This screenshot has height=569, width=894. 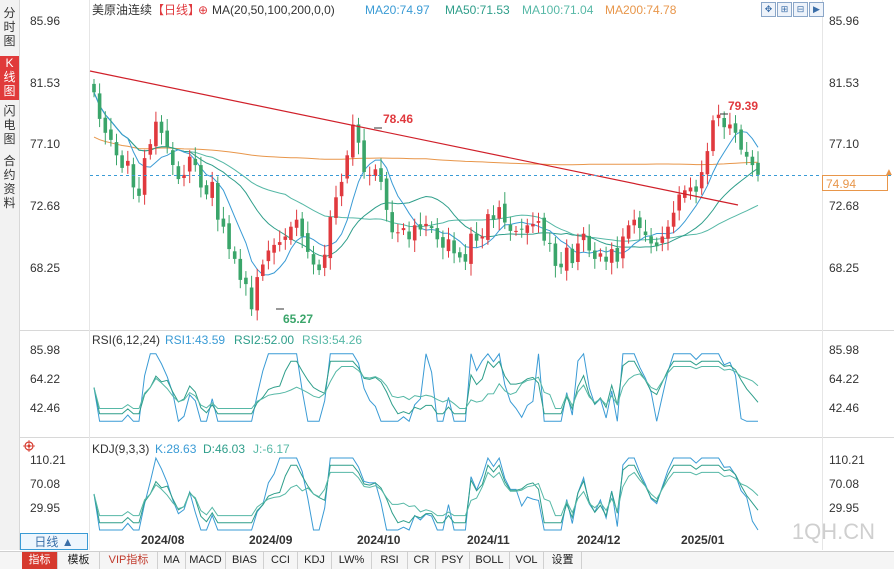 I want to click on tab-indicator: 指标, so click(x=40, y=560).